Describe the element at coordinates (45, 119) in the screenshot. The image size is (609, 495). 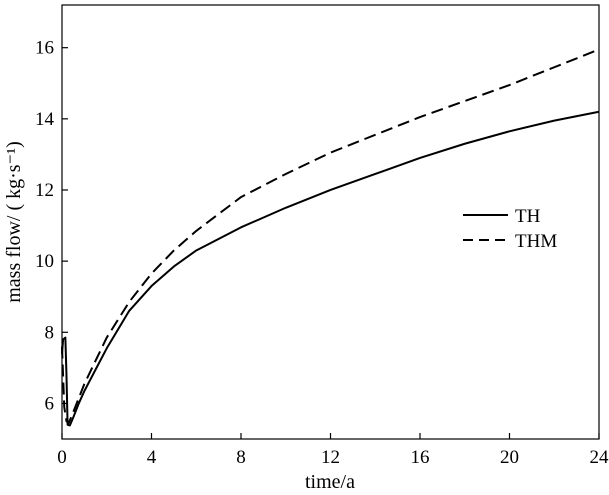
I see `y-tick-label: 14` at that location.